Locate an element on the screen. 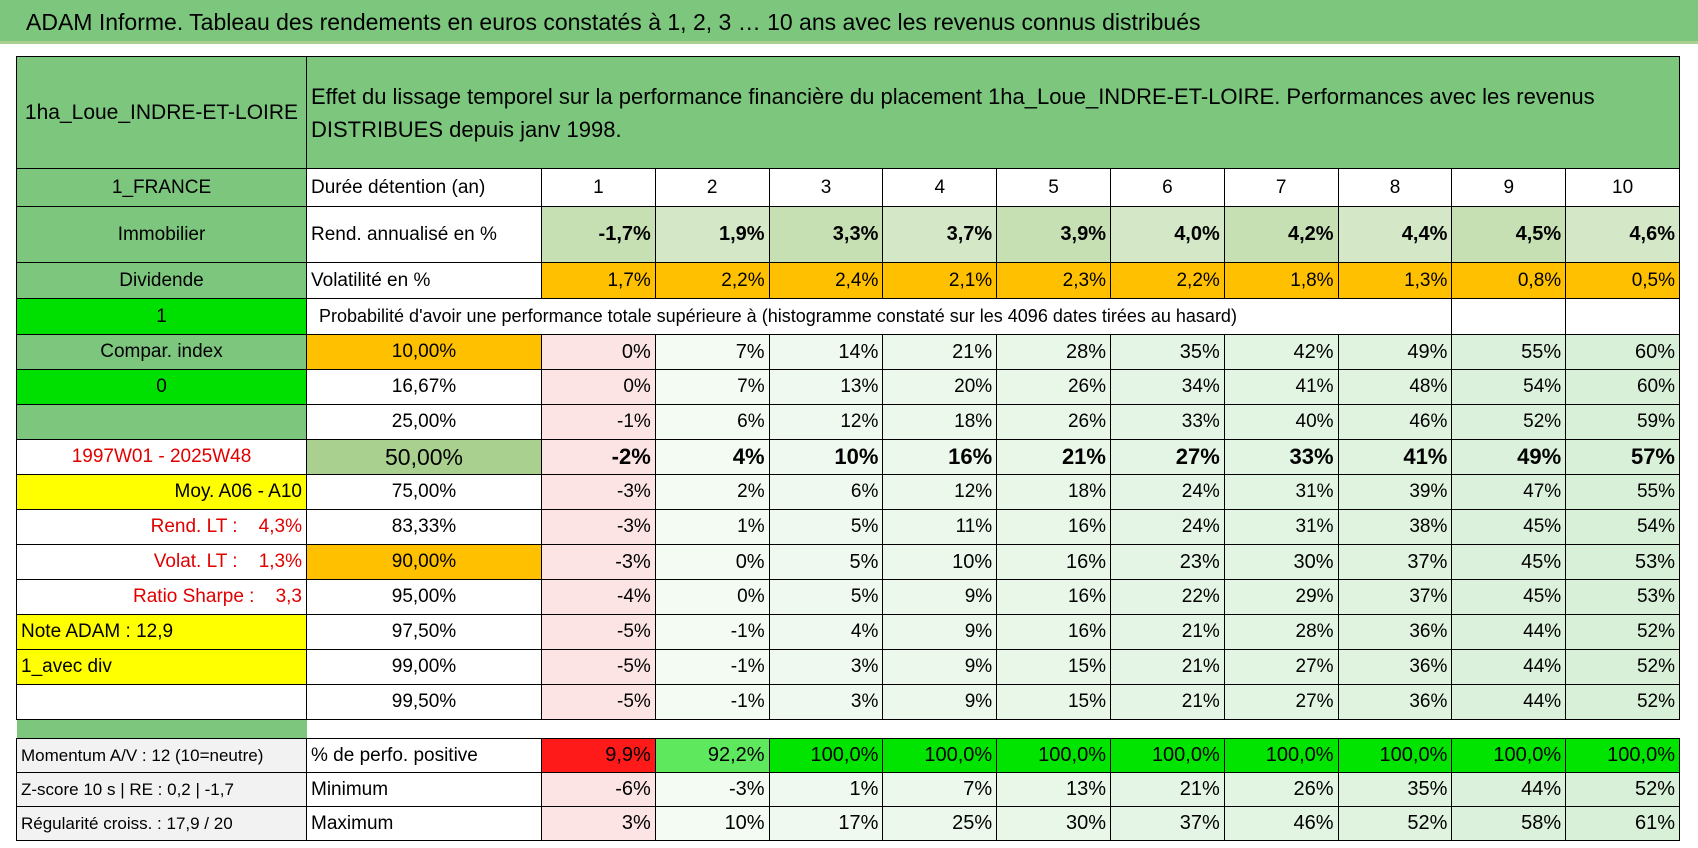 The height and width of the screenshot is (848, 1698). value-cell: 31% is located at coordinates (1281, 492).